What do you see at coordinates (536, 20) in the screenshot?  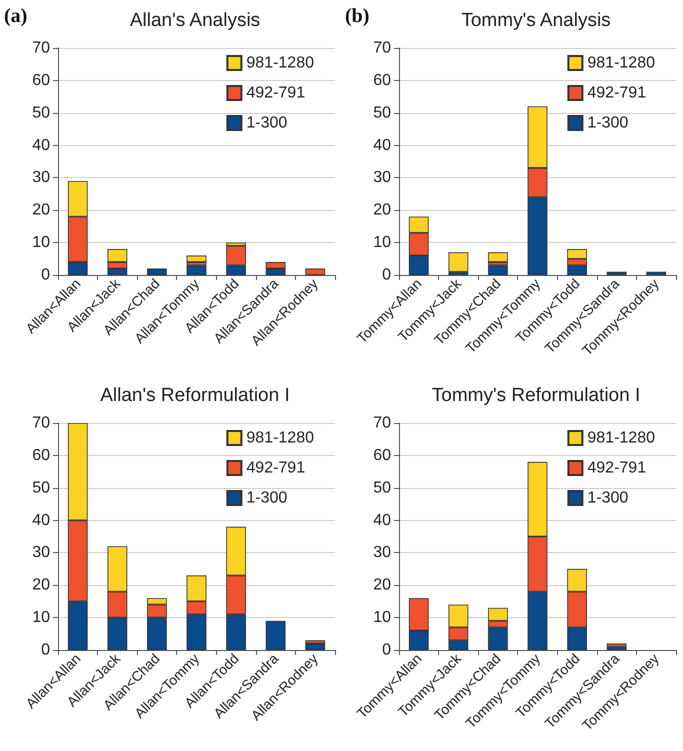 I see `chart-title: Tommy's Analysis` at bounding box center [536, 20].